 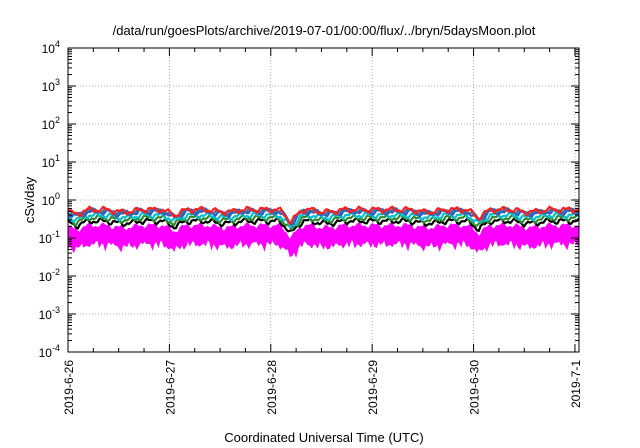 What do you see at coordinates (49, 313) in the screenshot?
I see `y-tick-label: 10⁻³` at bounding box center [49, 313].